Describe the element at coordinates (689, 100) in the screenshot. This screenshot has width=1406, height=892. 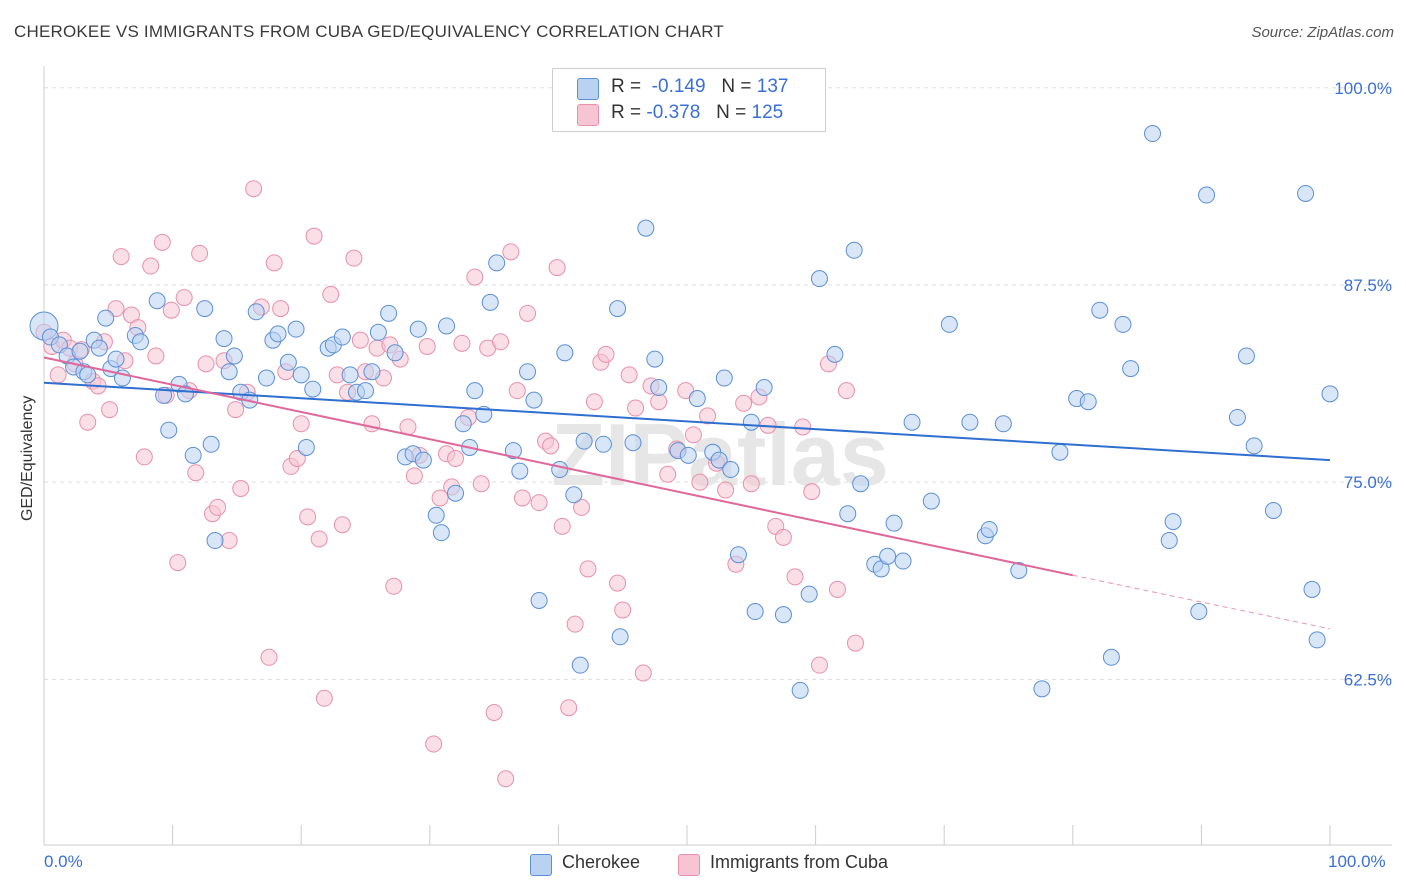
I see `legend: R = -0.149 N = 137 R = -0.378 N = 125` at that location.